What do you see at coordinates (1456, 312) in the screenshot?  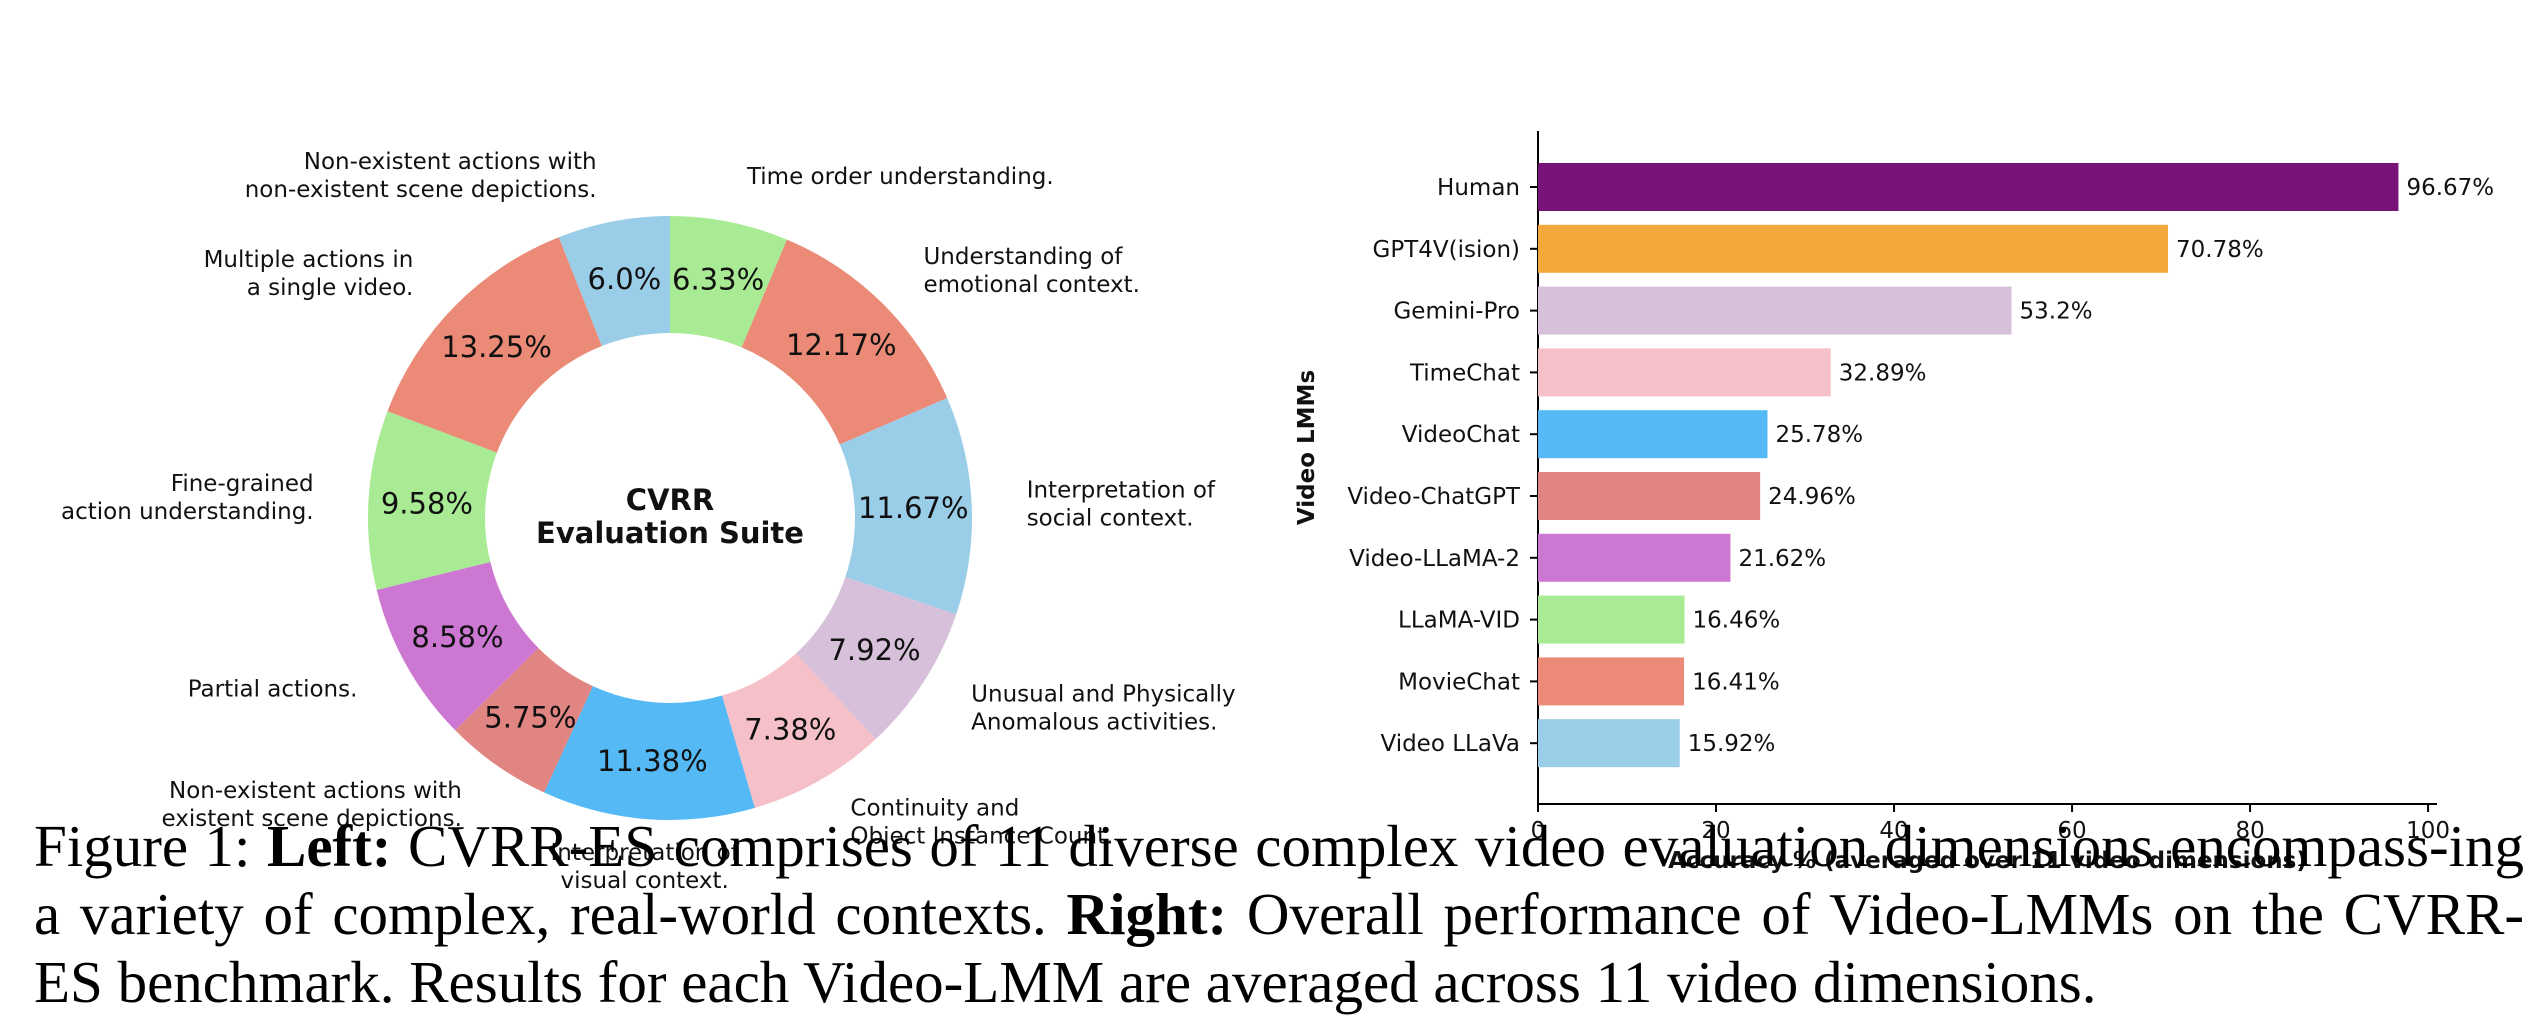 I see `category-label: Gemini-Pro` at bounding box center [1456, 312].